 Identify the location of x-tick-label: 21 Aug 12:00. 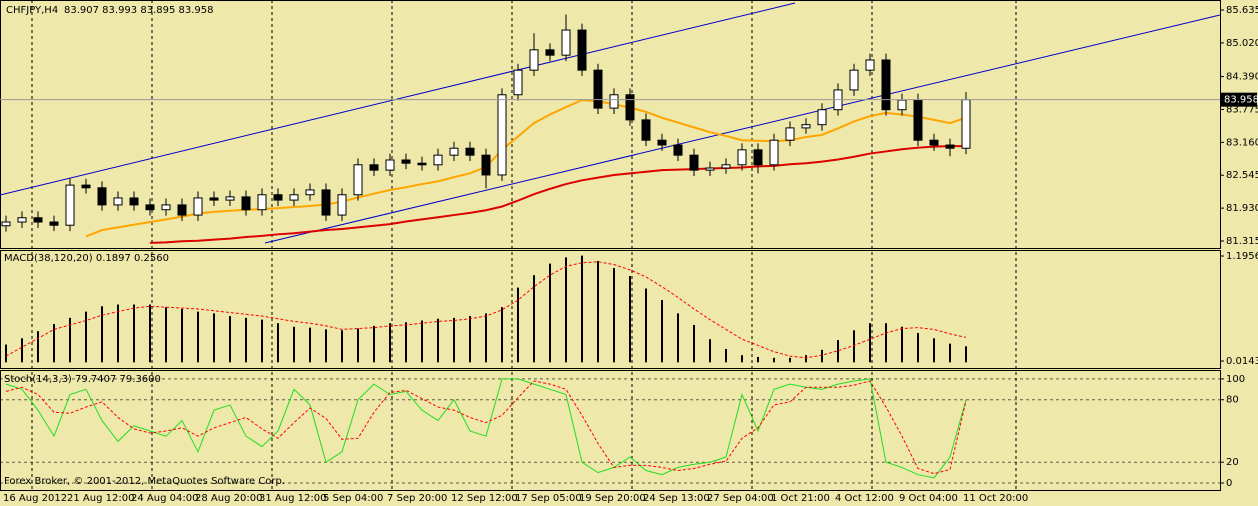
(100, 498).